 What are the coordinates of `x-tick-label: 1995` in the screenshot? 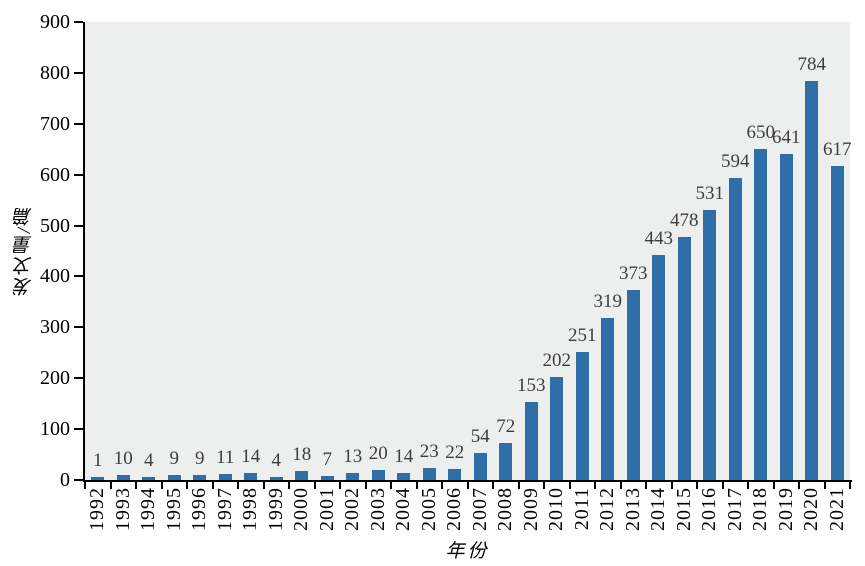 It's located at (173, 509).